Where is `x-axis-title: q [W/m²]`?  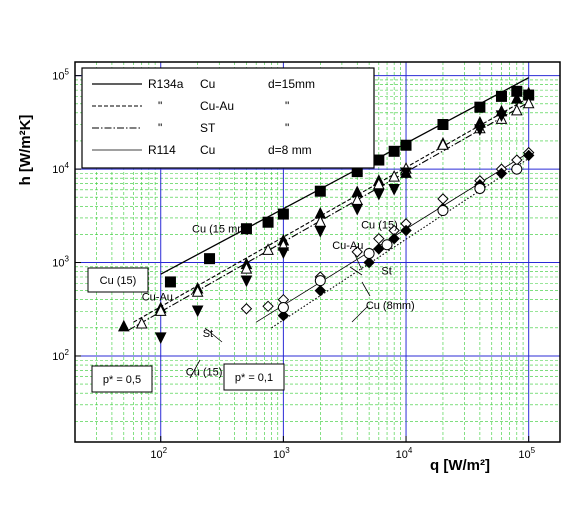
x-axis-title: q [W/m²] is located at coordinates (460, 465).